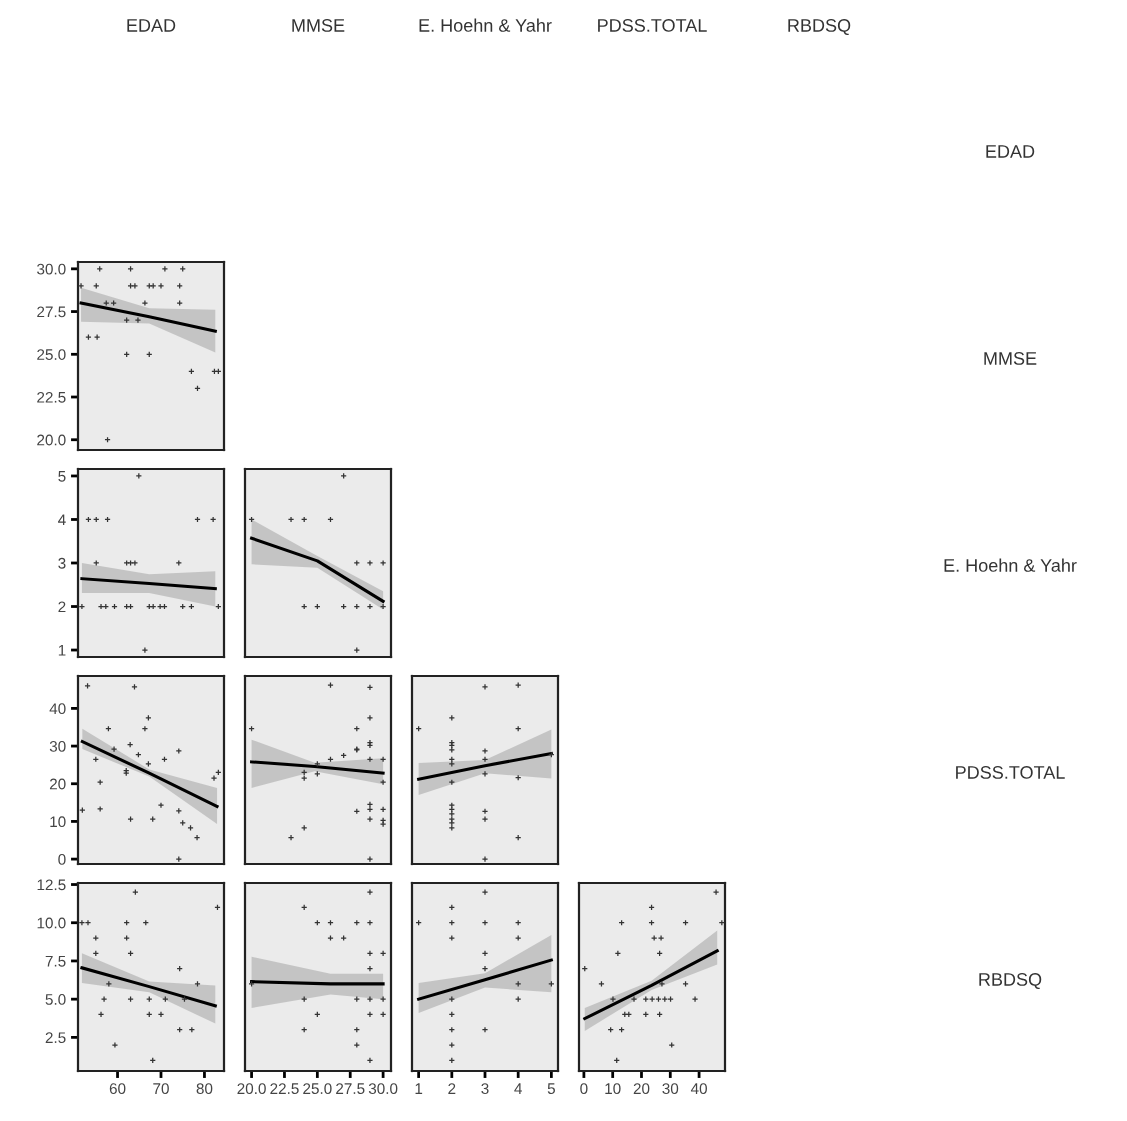 This screenshot has height=1121, width=1127. I want to click on x-tick-label: 1, so click(419, 1088).